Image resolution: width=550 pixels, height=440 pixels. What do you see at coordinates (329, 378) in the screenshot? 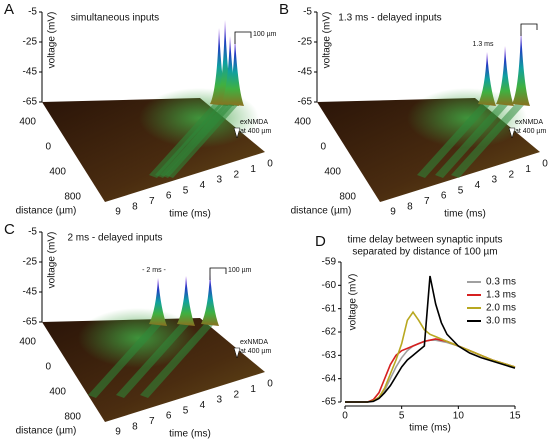
I see `y-tick-label: -64` at bounding box center [329, 378].